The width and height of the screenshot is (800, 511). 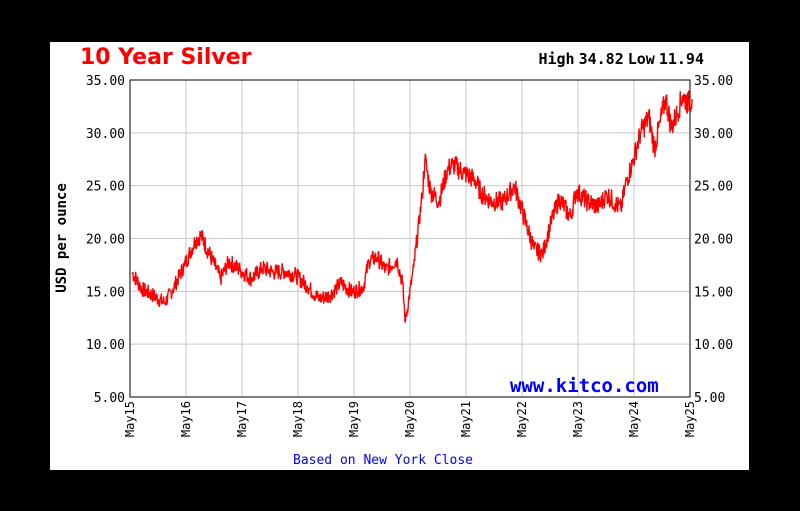 I want to click on y-tick-left: 15.00, so click(x=105, y=292).